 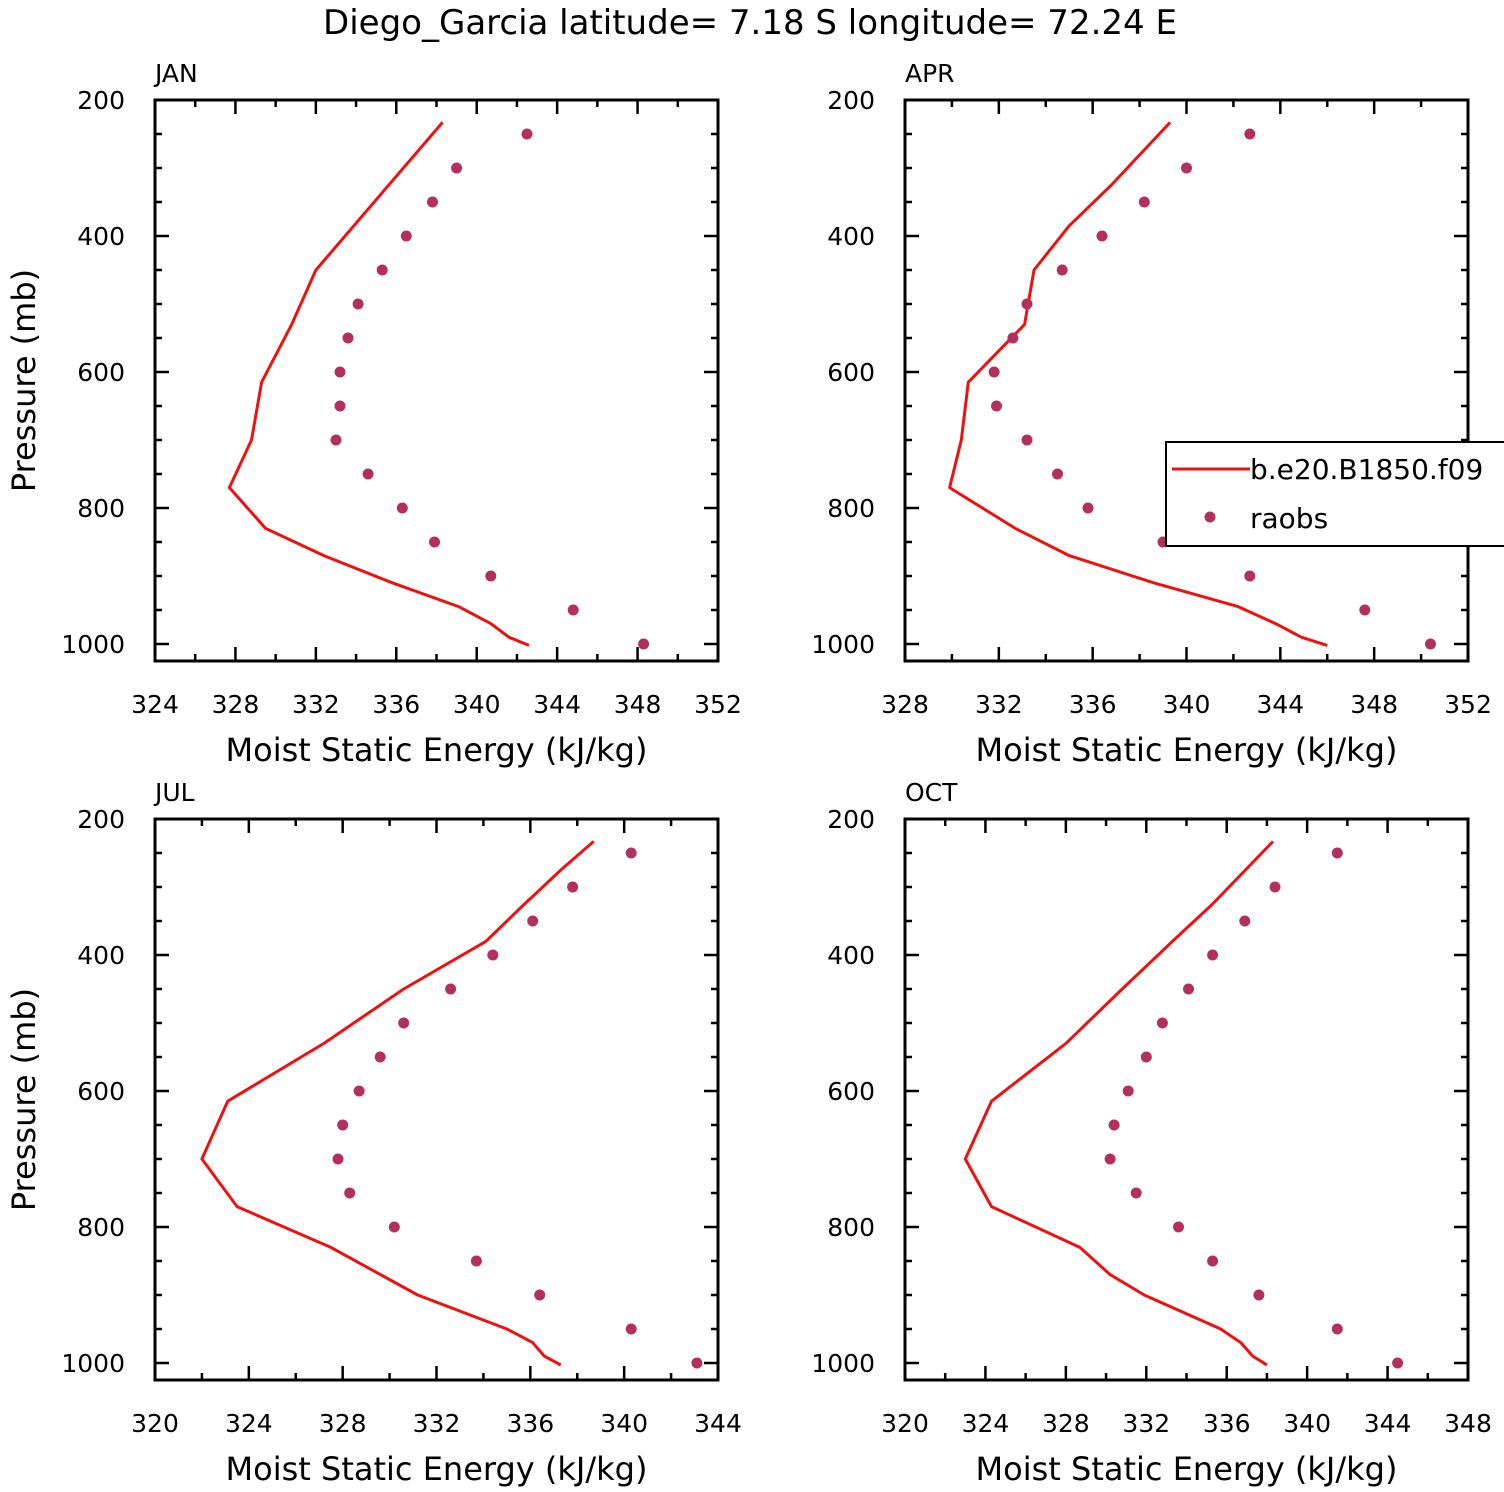 I want to click on panel-label: OCT, so click(x=931, y=792).